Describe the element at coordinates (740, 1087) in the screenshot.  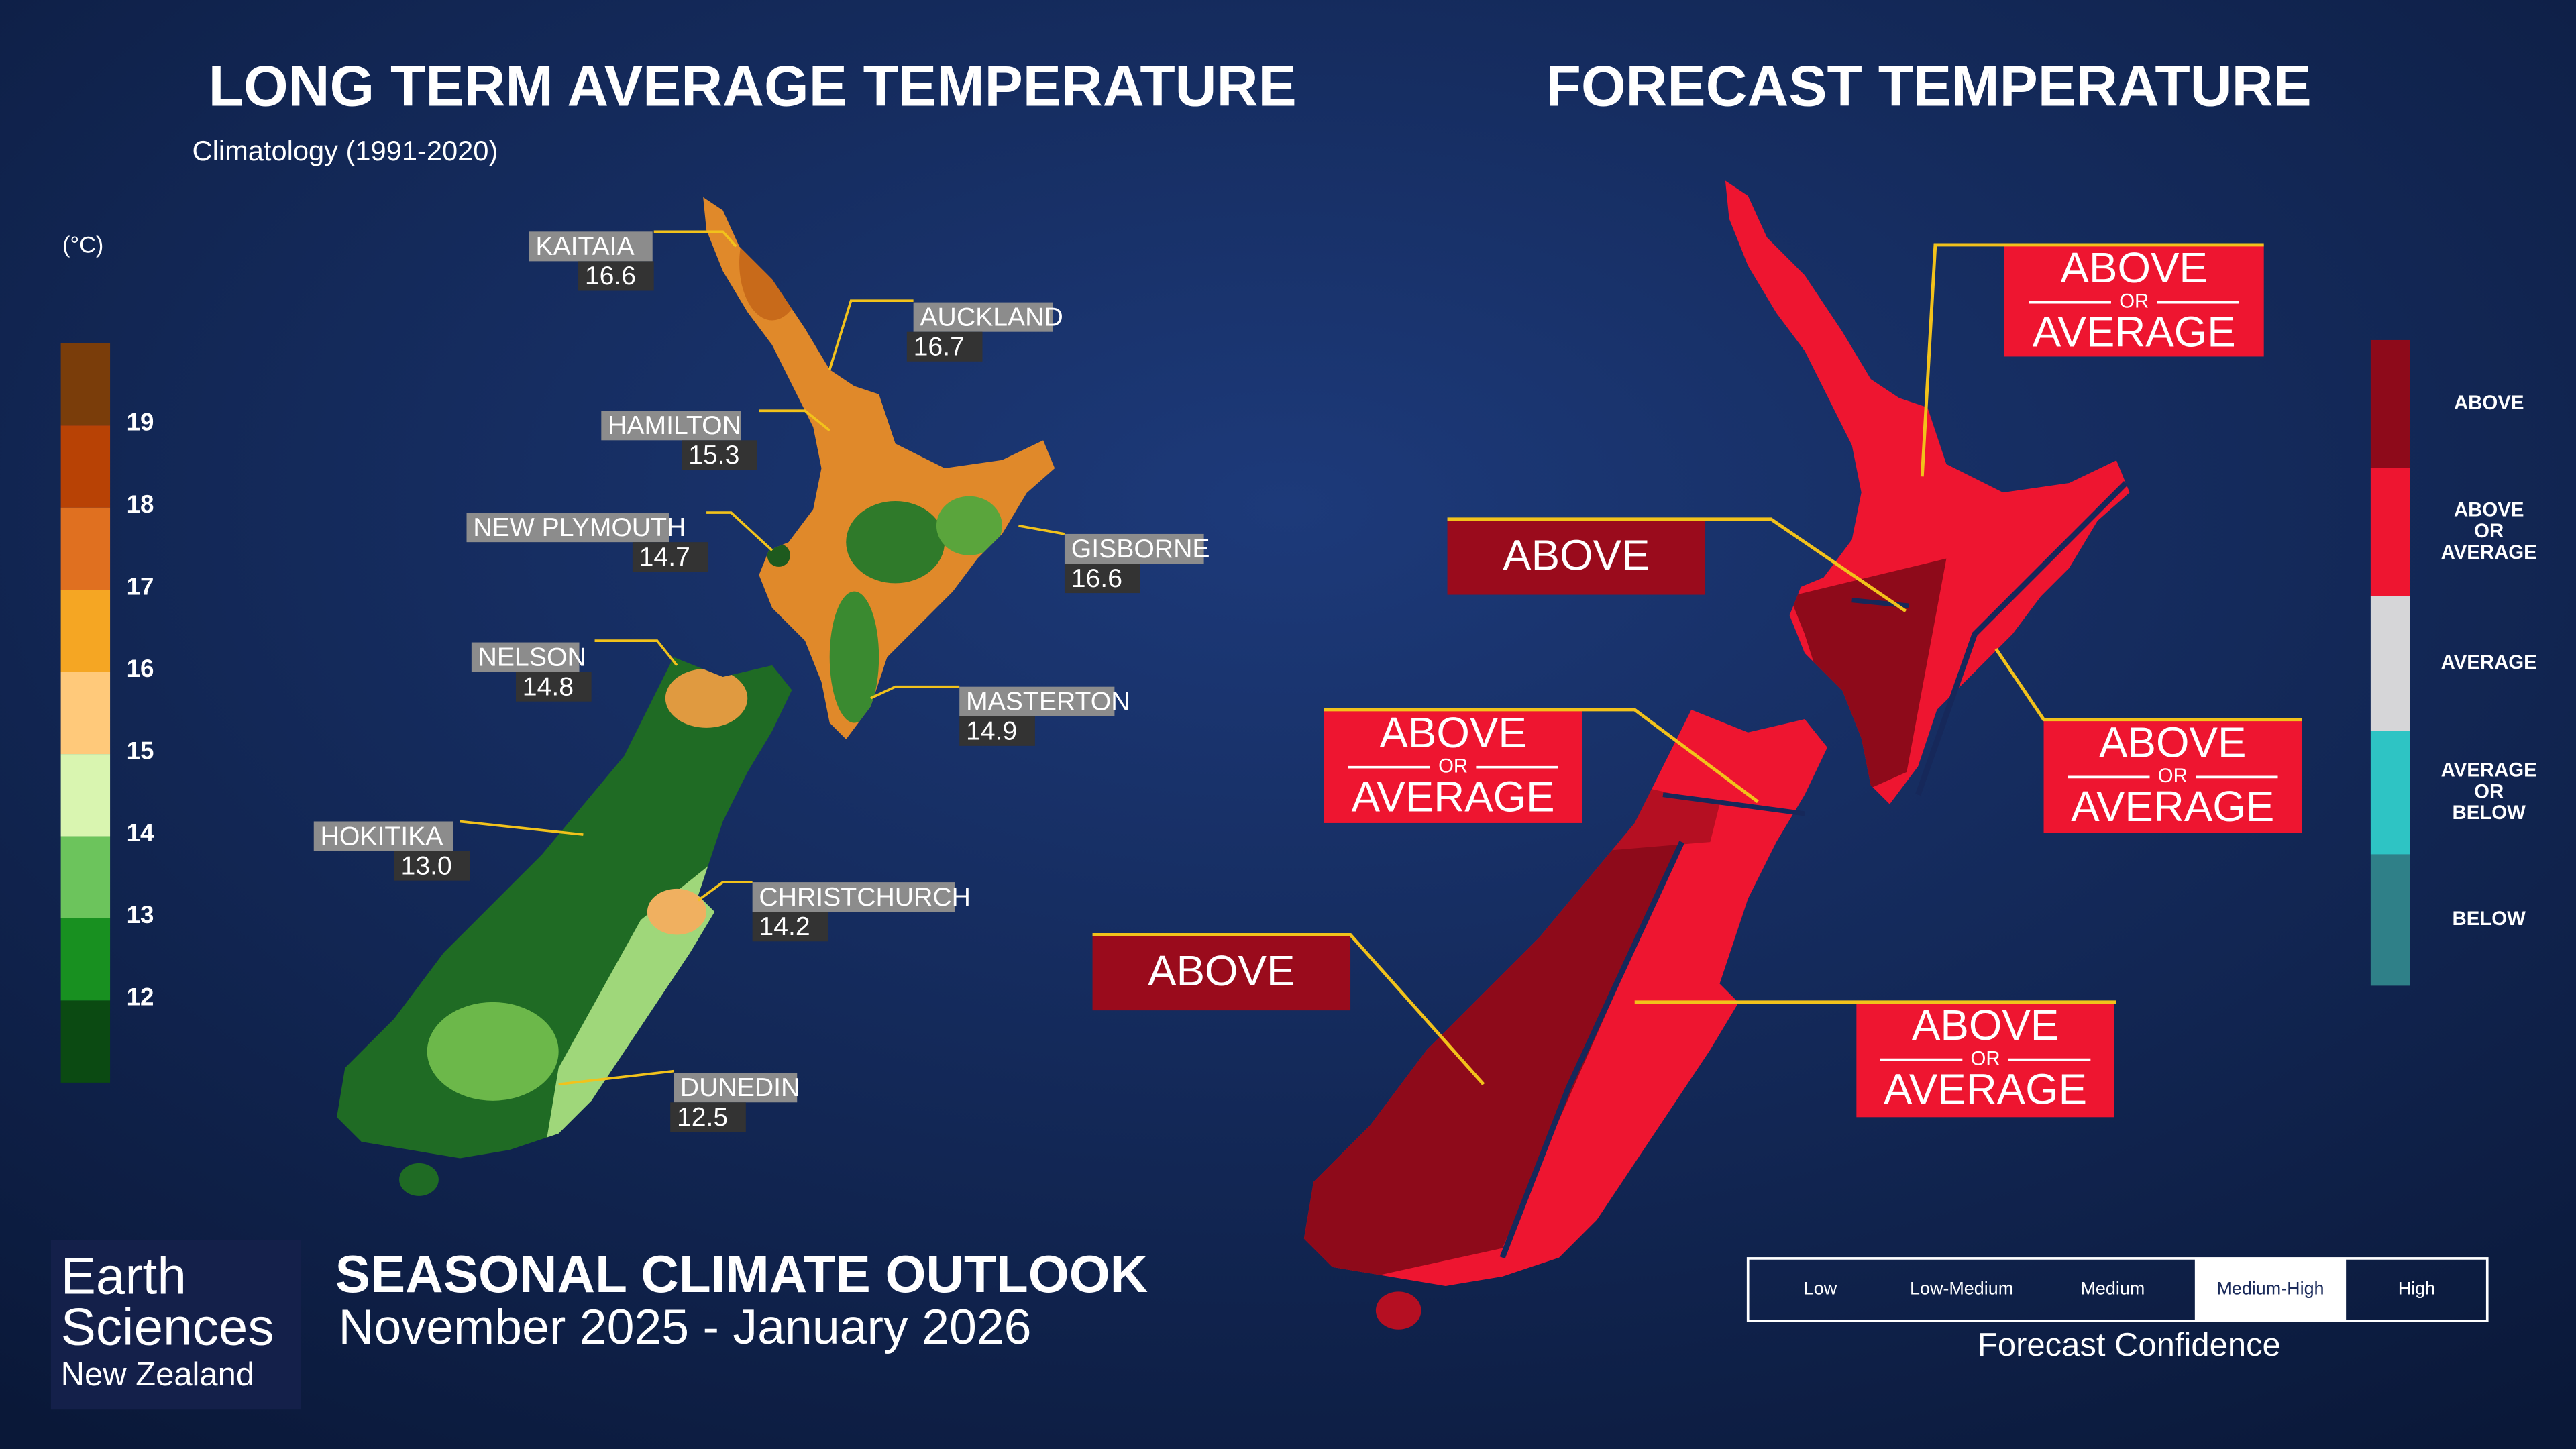
I see `station-name: DUNEDIN` at that location.